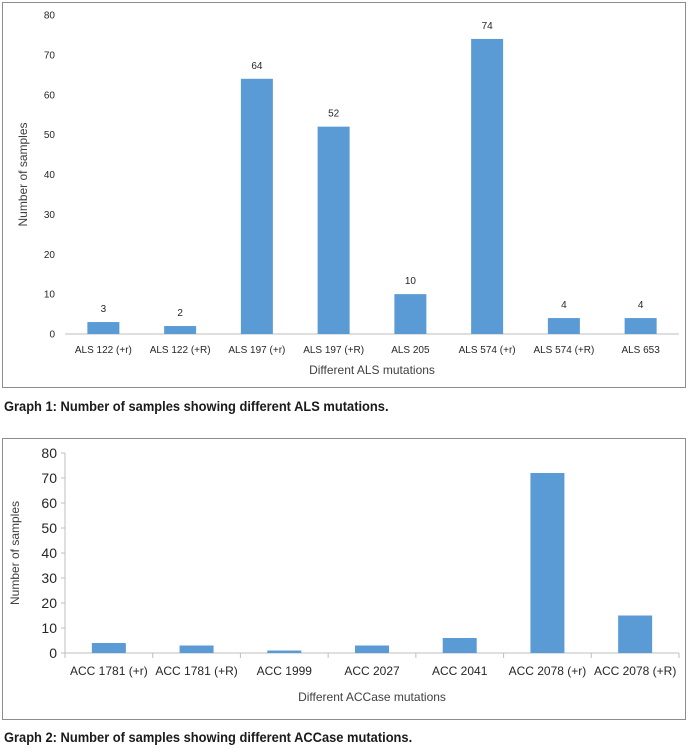 Image resolution: width=689 pixels, height=754 pixels. Describe the element at coordinates (372, 370) in the screenshot. I see `x-axis-title: Different ALS mutations` at that location.